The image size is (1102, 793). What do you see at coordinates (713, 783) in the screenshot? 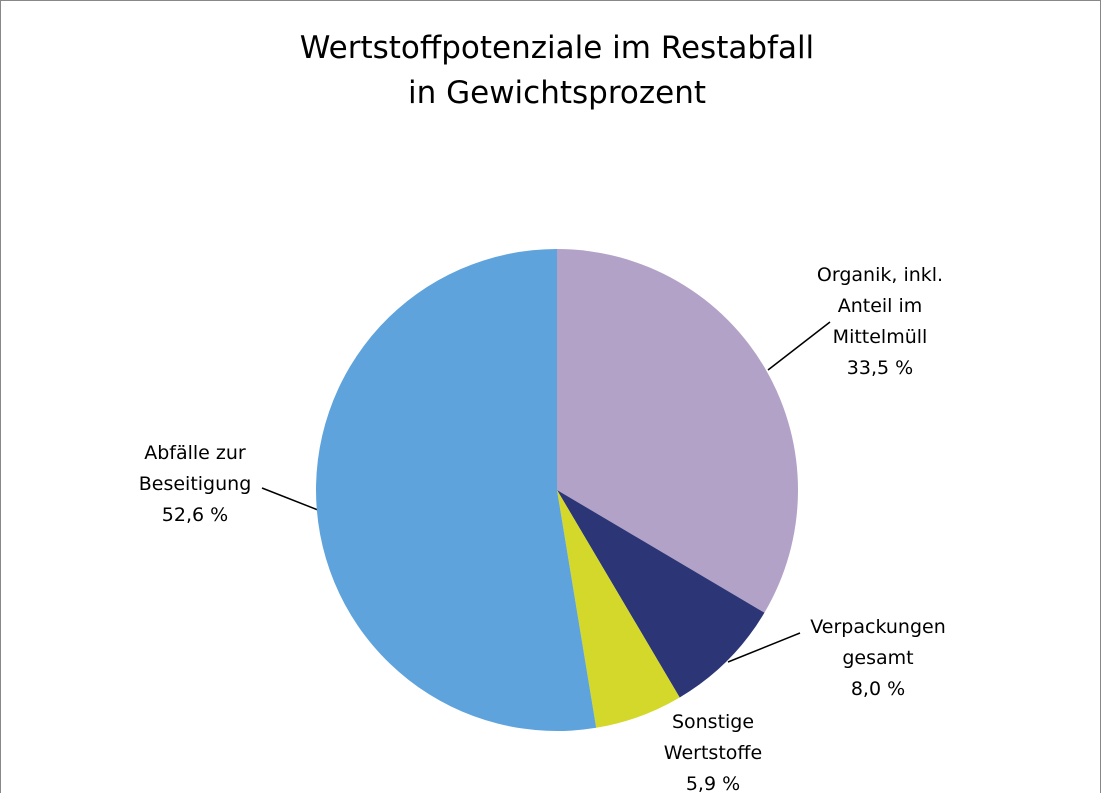
I see `value-label: 5,9 %` at bounding box center [713, 783].